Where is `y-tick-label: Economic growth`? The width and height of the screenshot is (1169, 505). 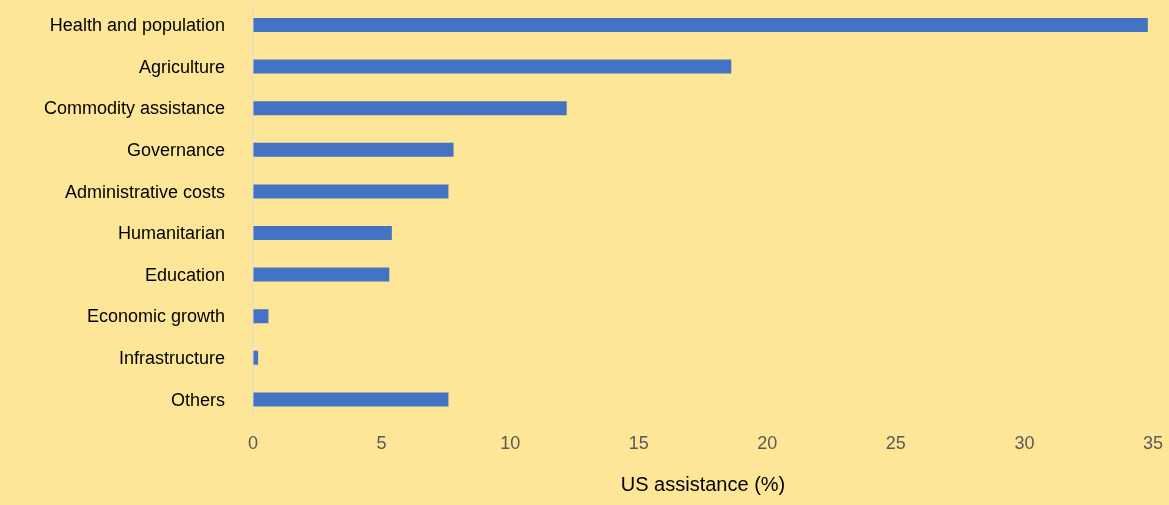
y-tick-label: Economic growth is located at coordinates (155, 316).